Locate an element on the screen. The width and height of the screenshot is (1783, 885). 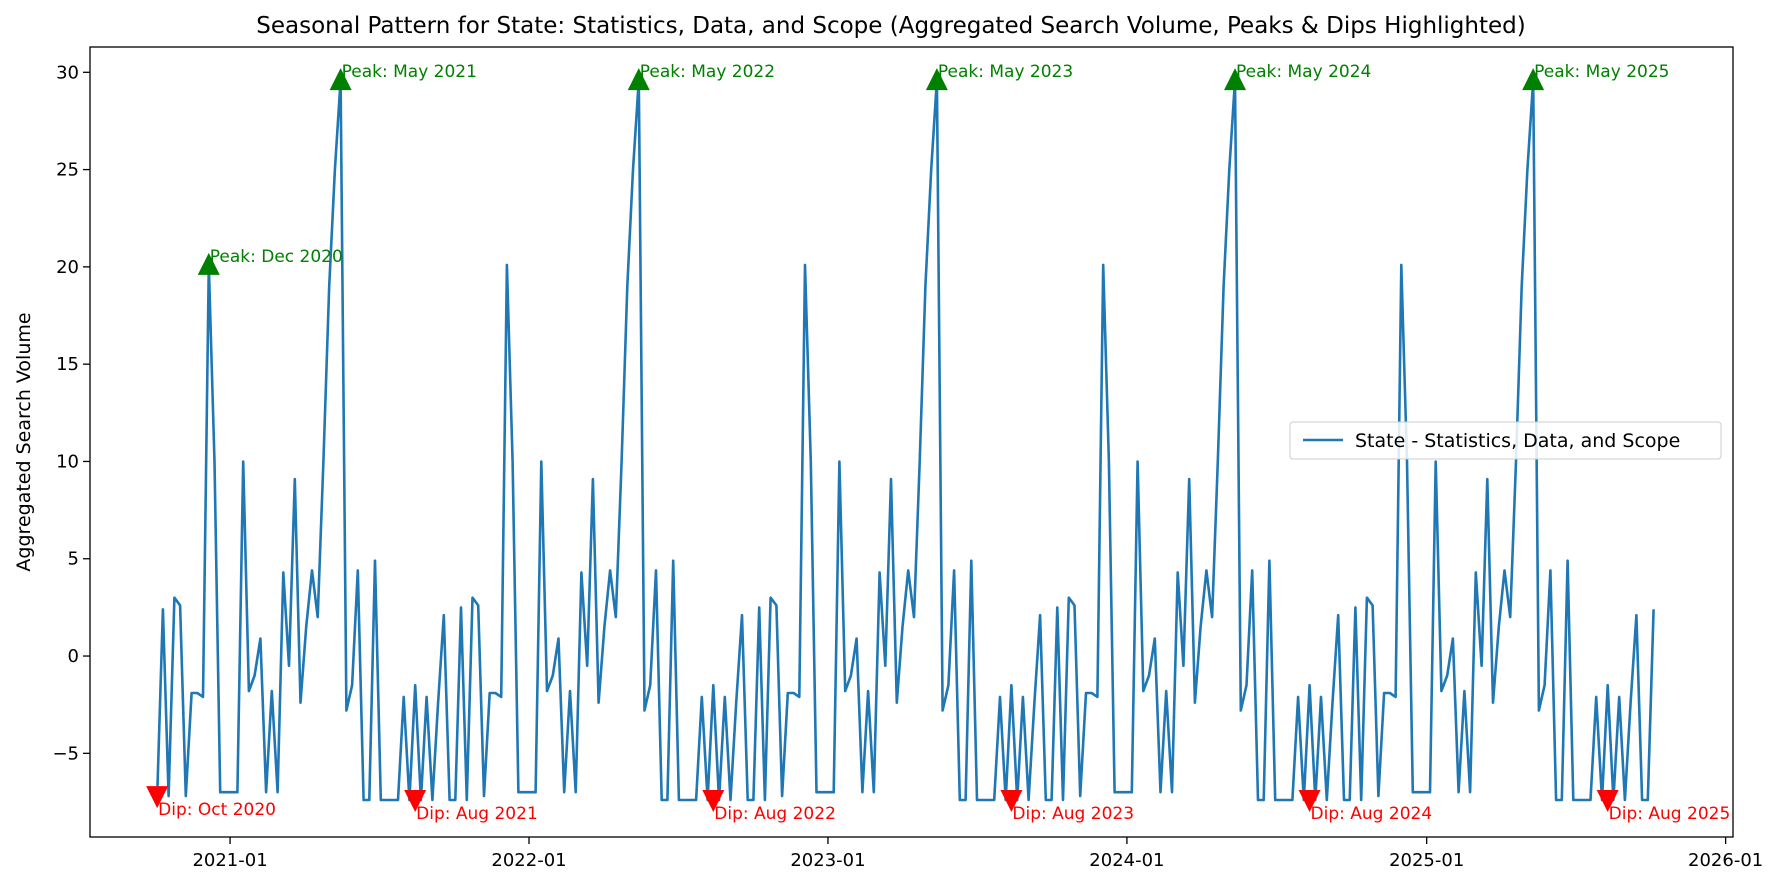
y-tick-label: 5 is located at coordinates (73, 559).